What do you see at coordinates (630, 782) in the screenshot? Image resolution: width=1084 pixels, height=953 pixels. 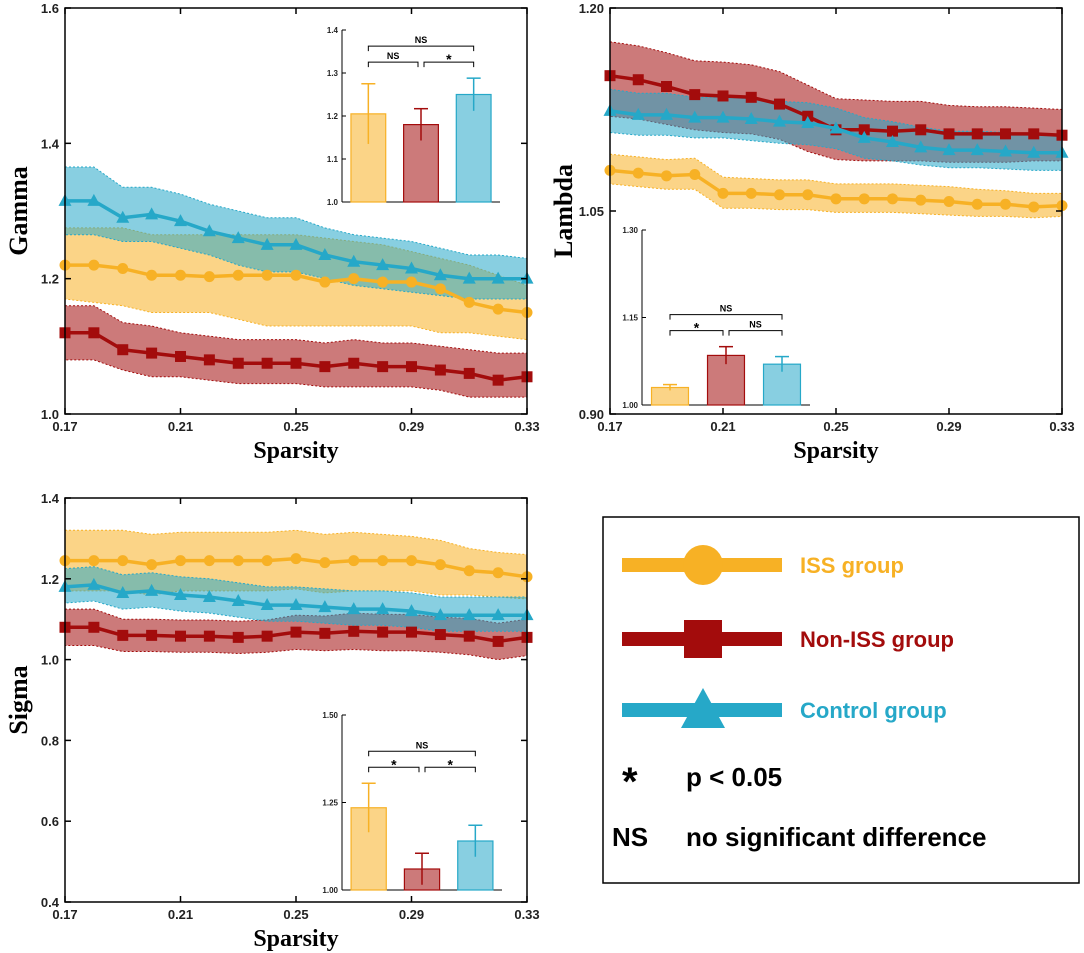 I see `legend-star-symbol: *` at bounding box center [630, 782].